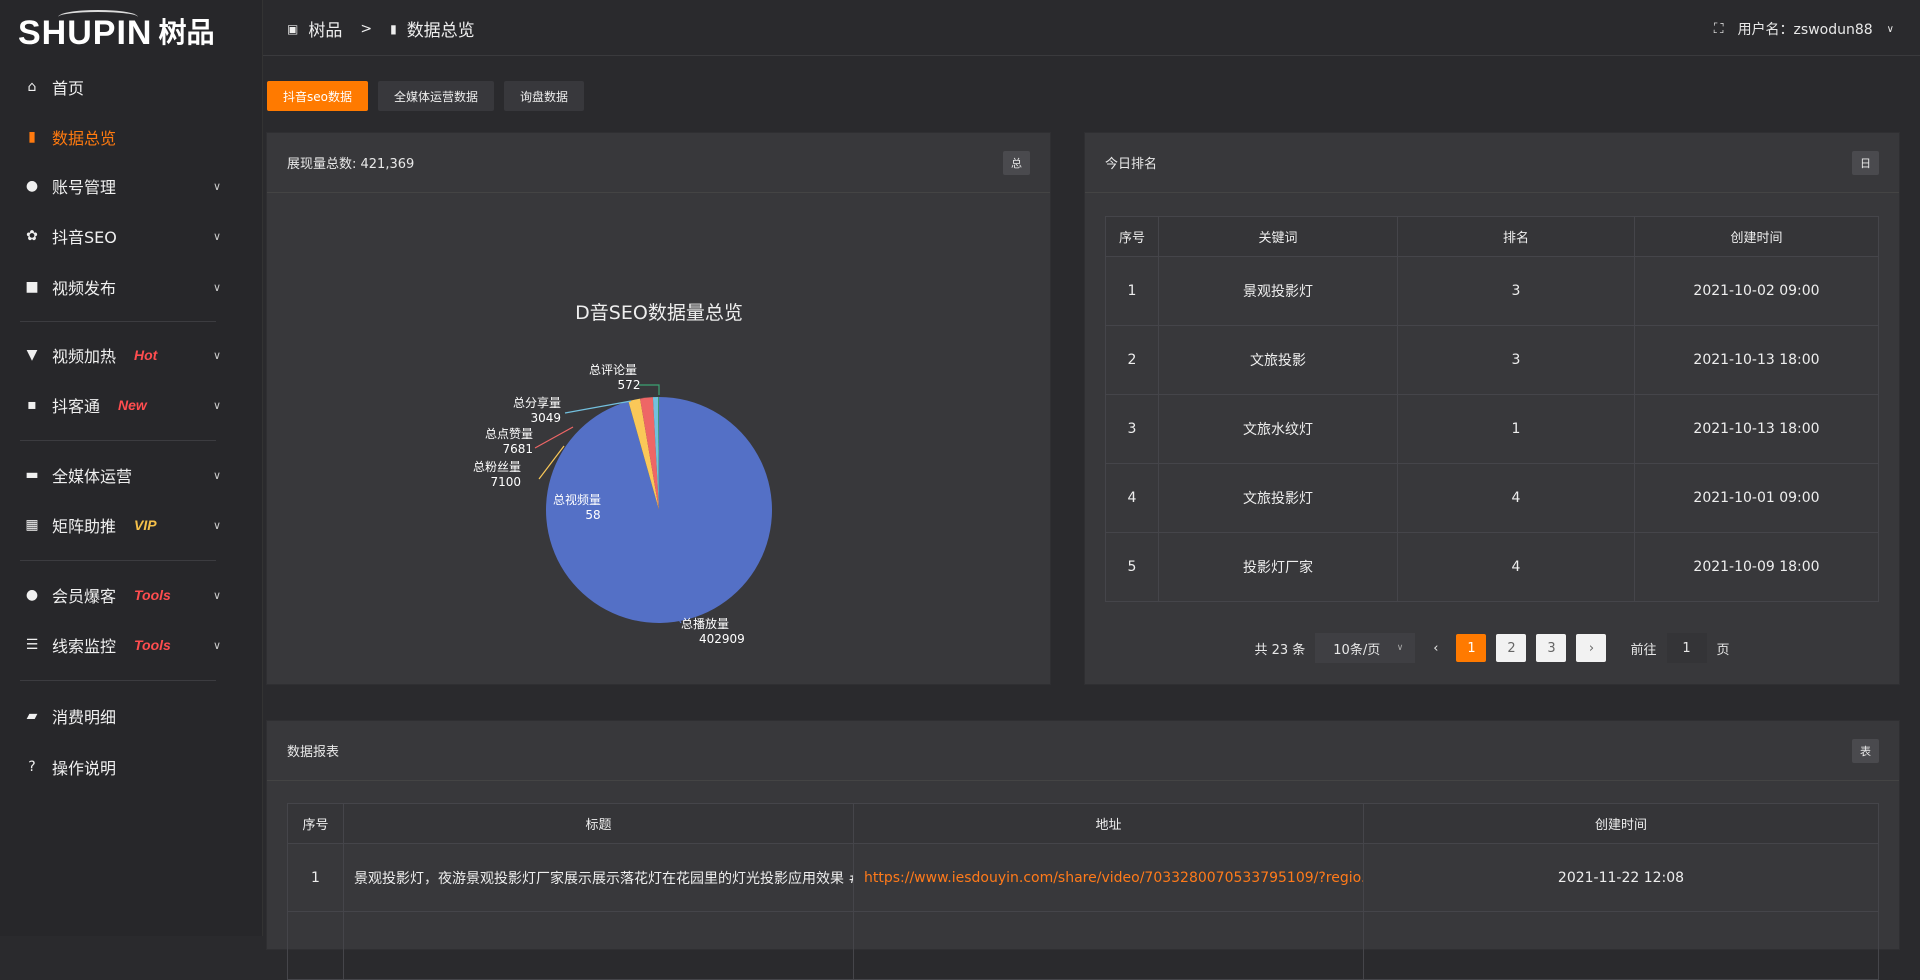 Image resolution: width=1920 pixels, height=980 pixels. Describe the element at coordinates (1805, 30) in the screenshot. I see `username: 用户名：zswodun88` at that location.